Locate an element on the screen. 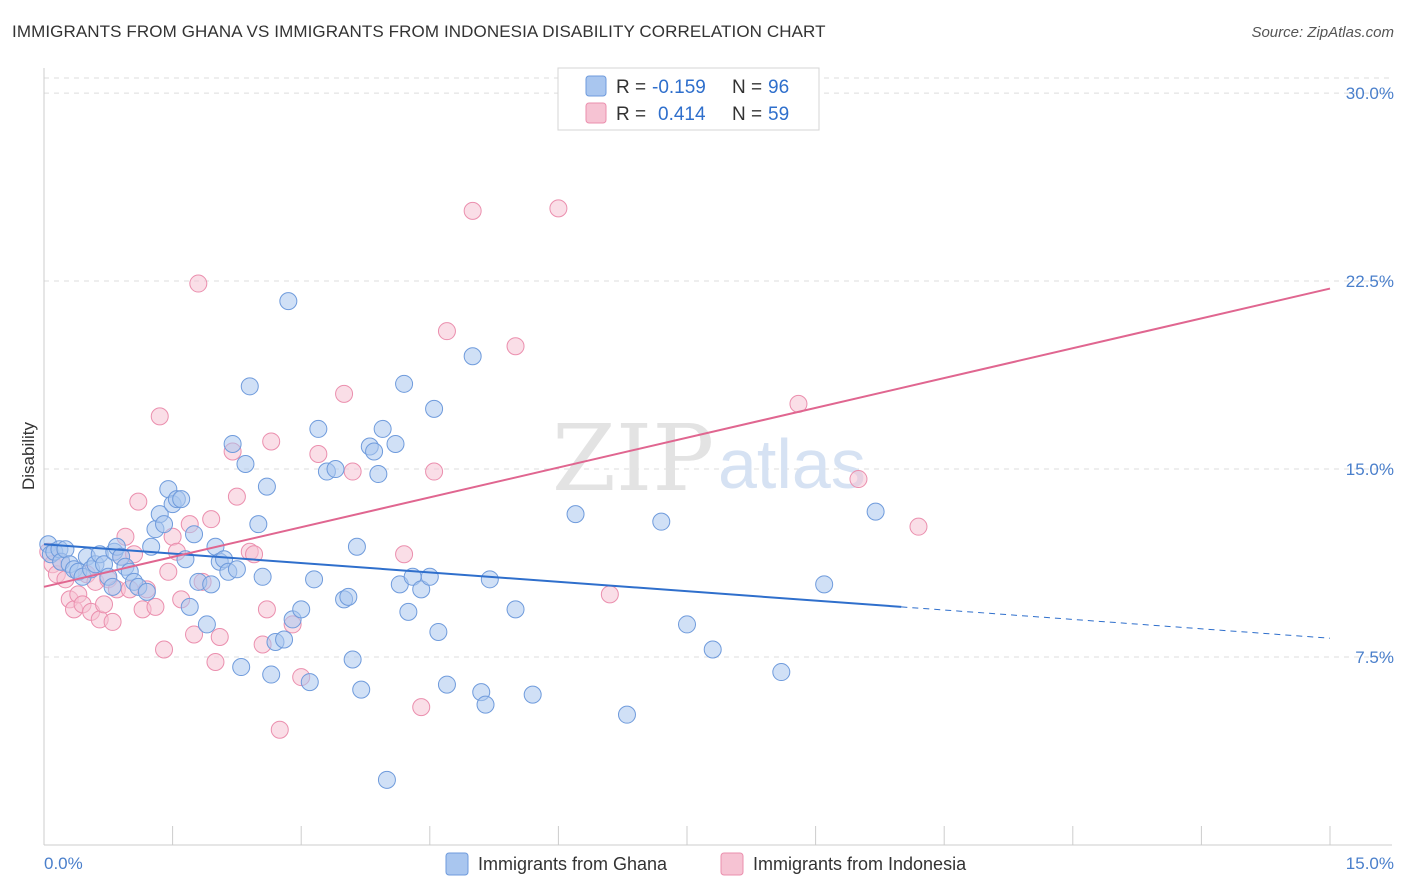  bottom-legend-label-indonesia: Immigrants from Indonesia is located at coordinates (860, 864).